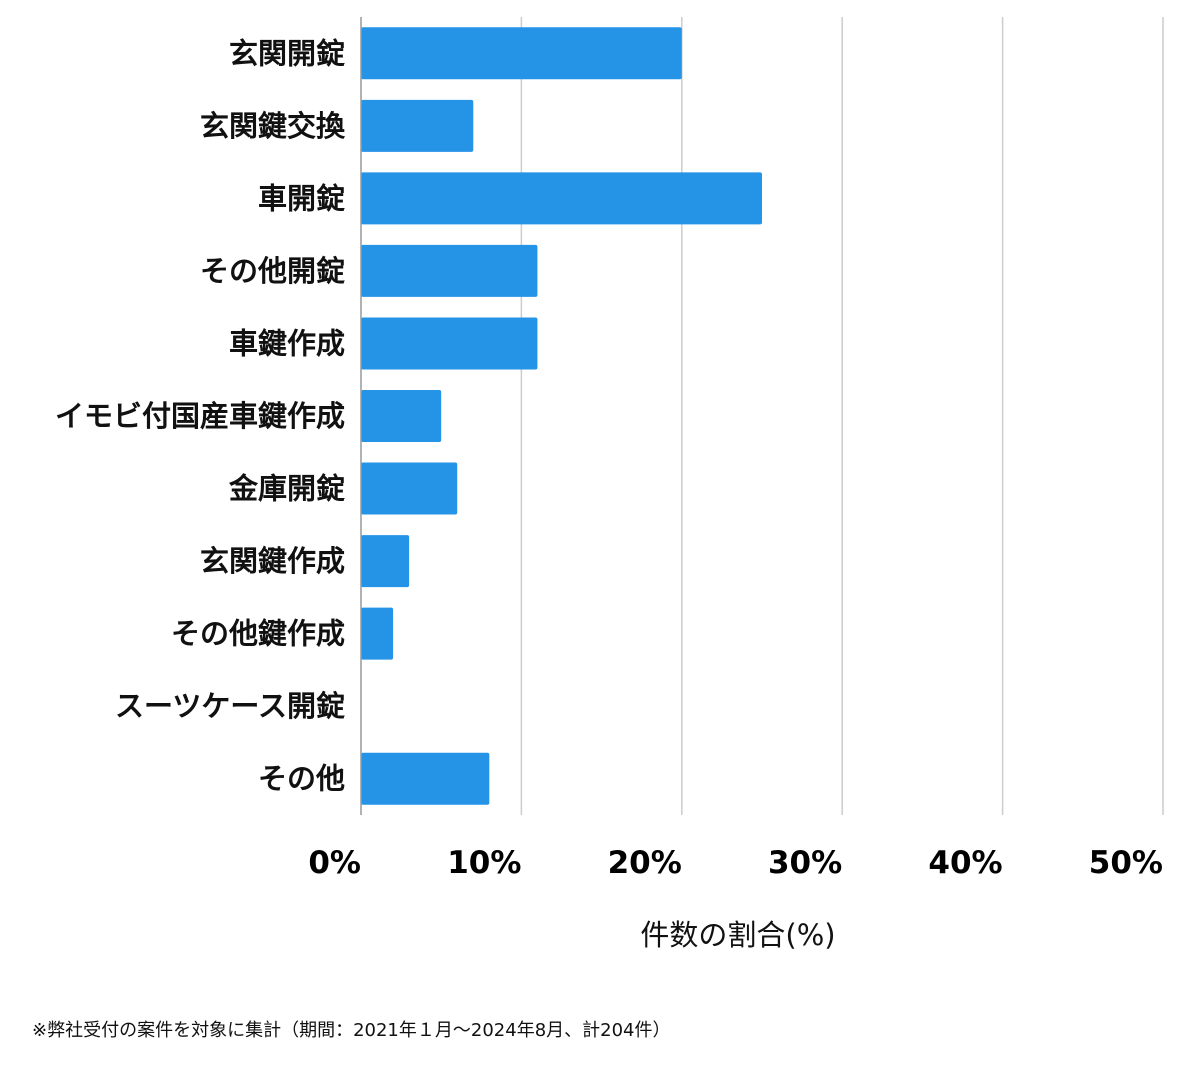 The width and height of the screenshot is (1200, 1069). What do you see at coordinates (351, 1030) in the screenshot?
I see `footnote: ※弊社受付の案件を対象に集計（期間：2021年１月〜2024年8月、計204件）` at bounding box center [351, 1030].